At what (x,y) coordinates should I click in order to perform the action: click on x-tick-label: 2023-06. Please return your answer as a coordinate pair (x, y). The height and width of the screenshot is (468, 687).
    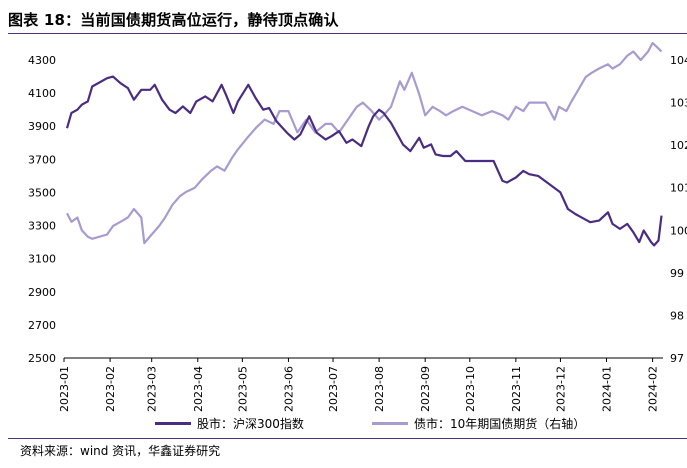
    Looking at the image, I should click on (288, 389).